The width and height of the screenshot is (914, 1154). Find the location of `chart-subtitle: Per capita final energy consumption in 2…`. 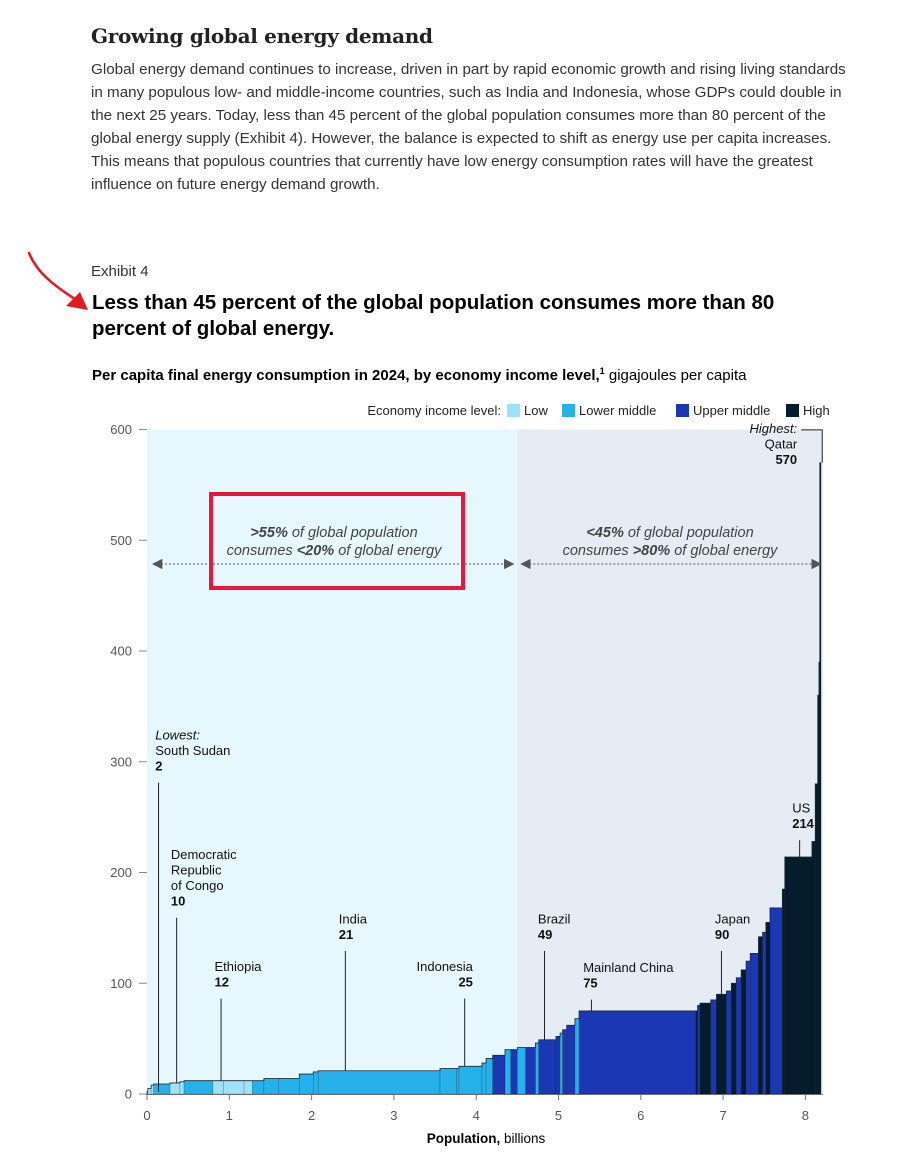

chart-subtitle: Per capita final energy consumption in 2… is located at coordinates (419, 375).